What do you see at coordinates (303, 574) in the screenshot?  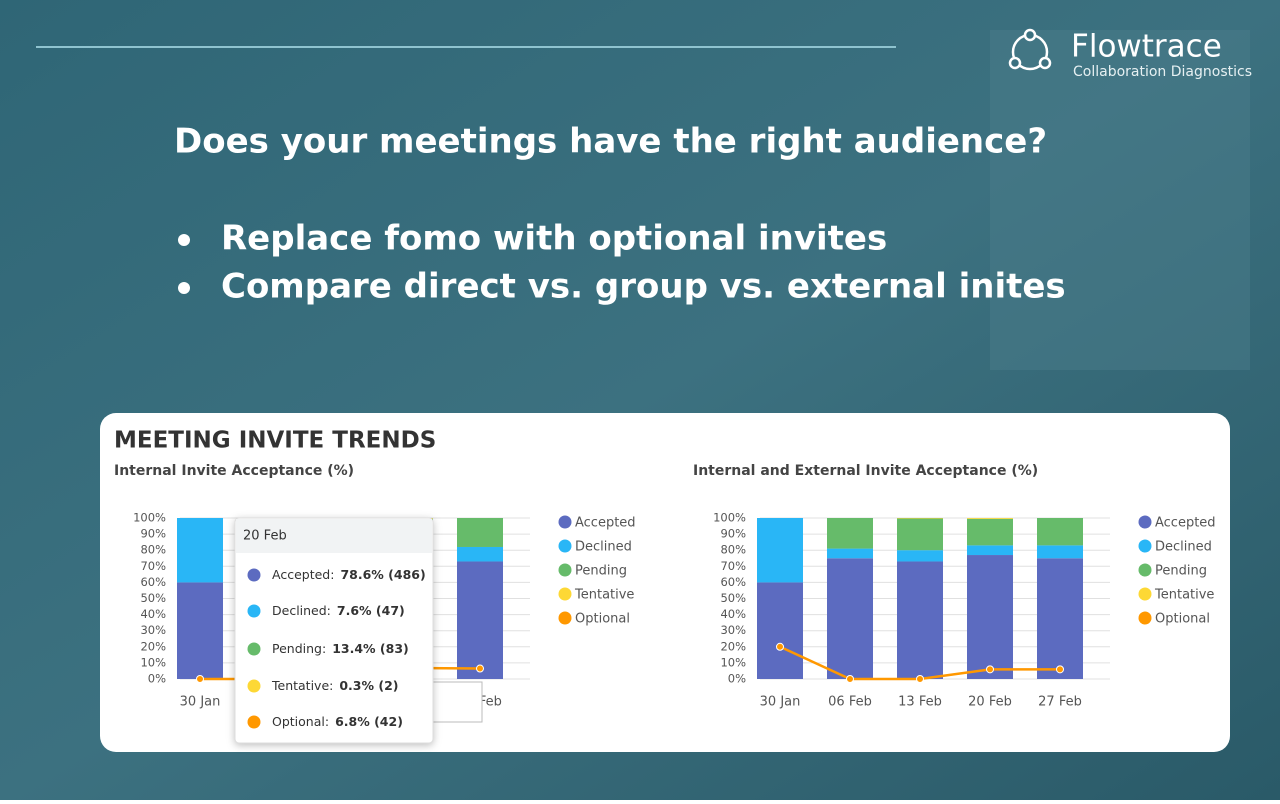 I see `tooltip-label: Accepted:` at bounding box center [303, 574].